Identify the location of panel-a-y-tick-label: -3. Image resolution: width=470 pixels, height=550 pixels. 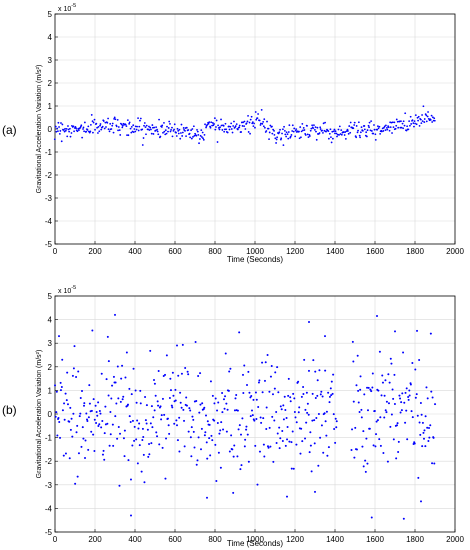
(49, 198).